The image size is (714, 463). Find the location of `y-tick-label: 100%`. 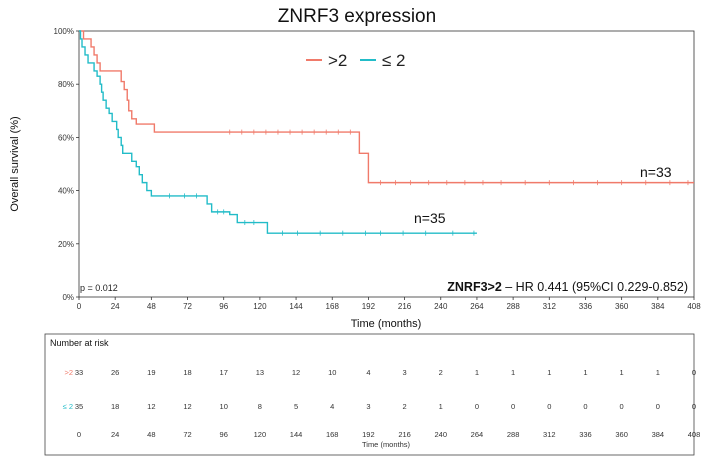

y-tick-label: 100% is located at coordinates (64, 31).